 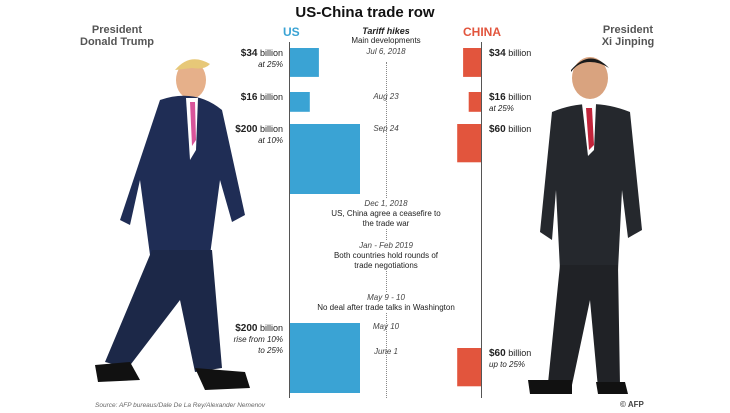 What do you see at coordinates (501, 108) in the screenshot?
I see `cn-label-aug23-note: at 25%` at bounding box center [501, 108].